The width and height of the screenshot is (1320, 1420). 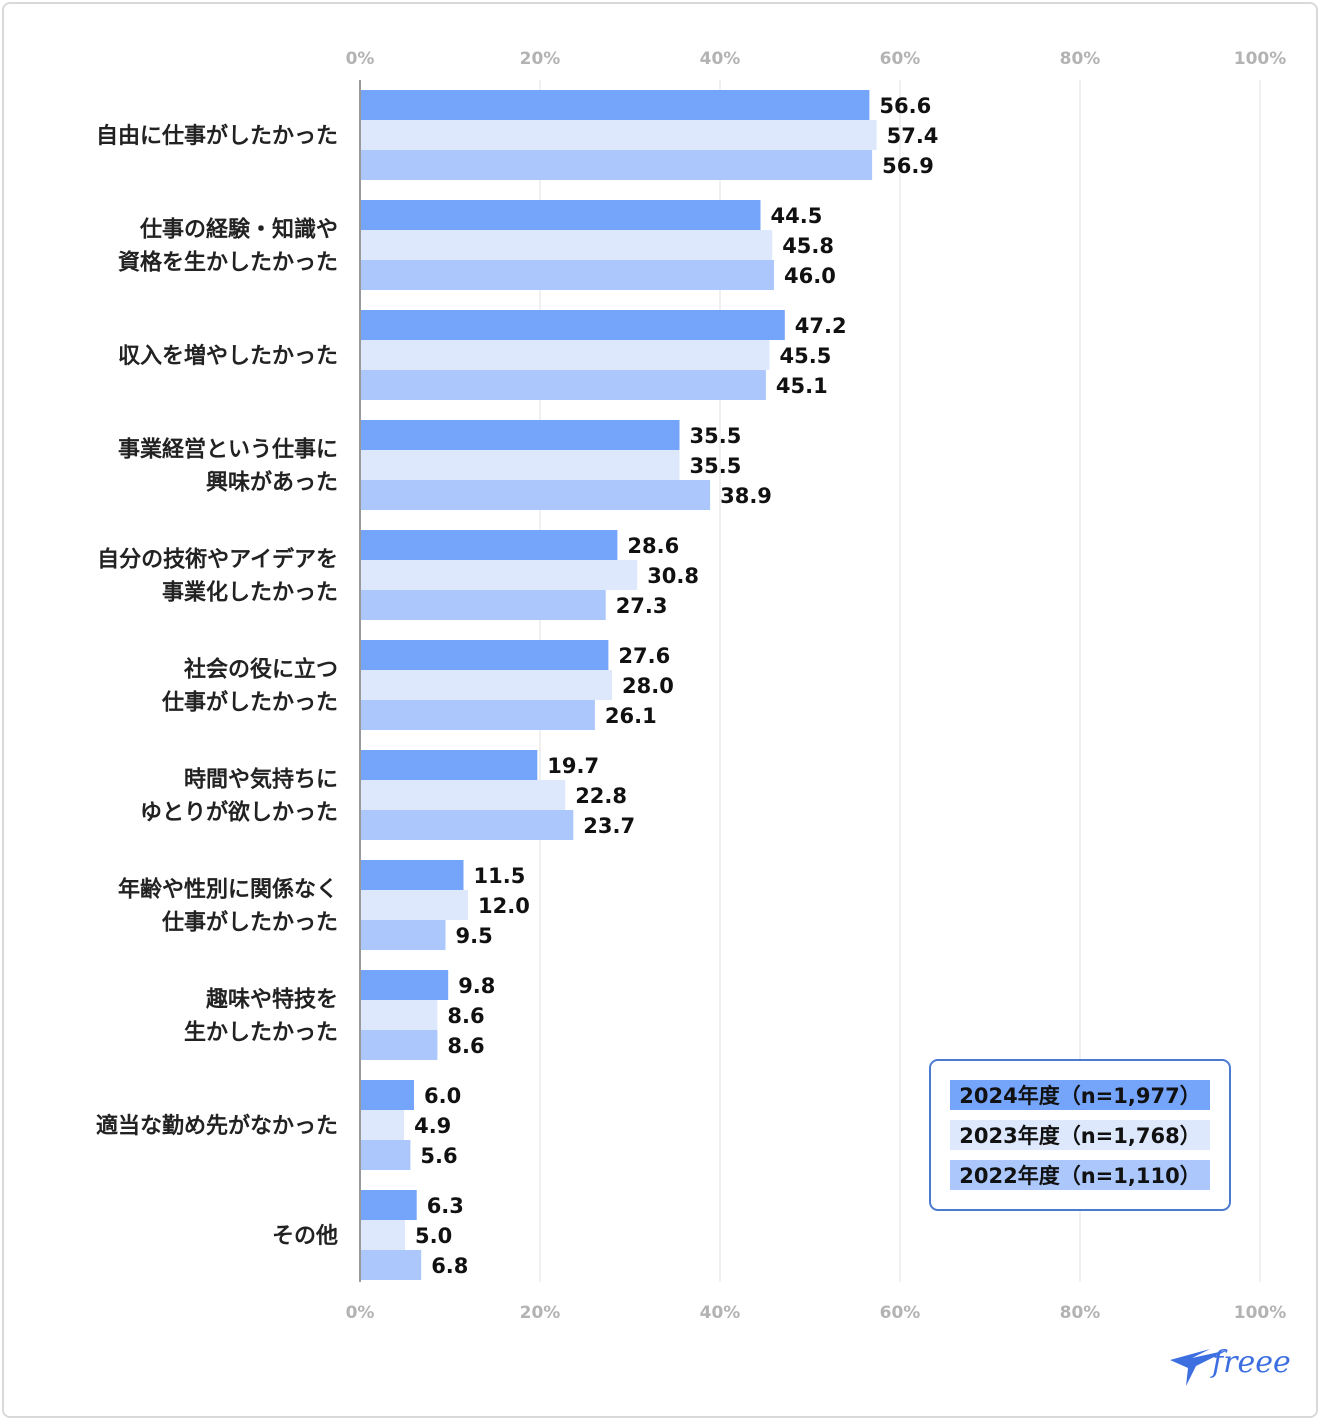 I want to click on category-label: 収入を増やしたかった, so click(x=228, y=356).